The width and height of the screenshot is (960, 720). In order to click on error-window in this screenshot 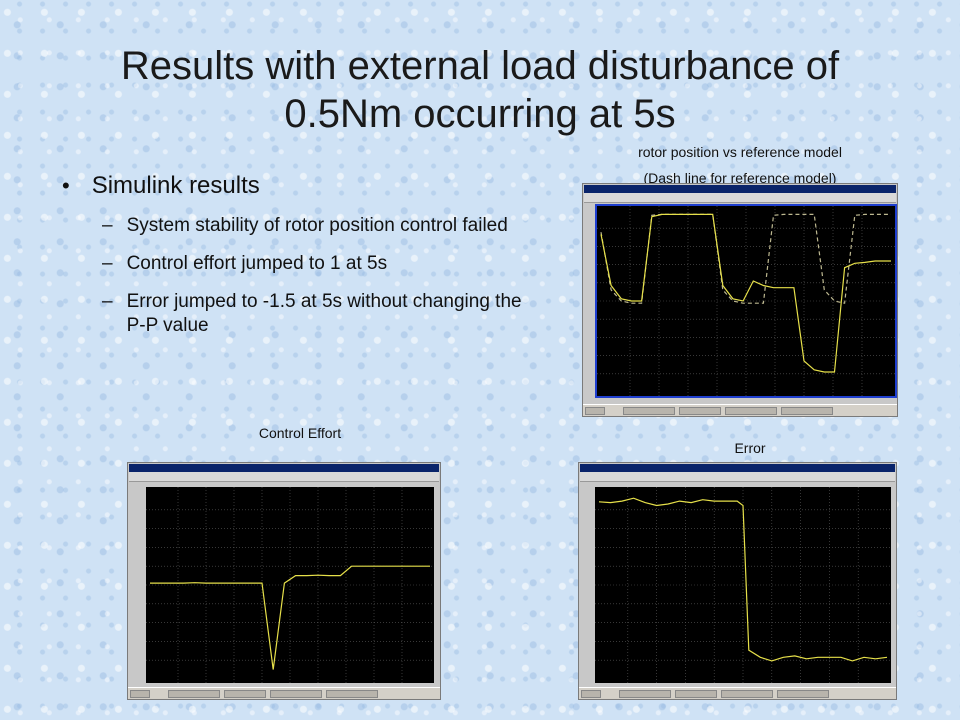, I will do `click(737, 581)`.